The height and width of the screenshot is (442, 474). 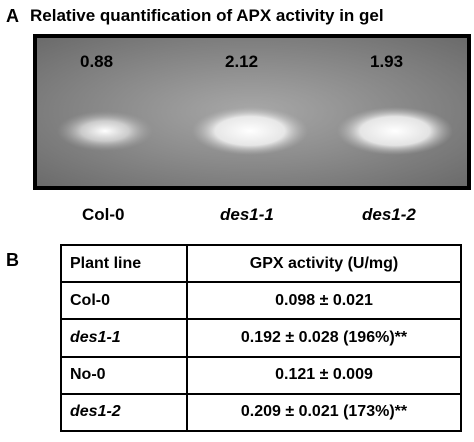 What do you see at coordinates (124, 338) in the screenshot?
I see `cell: des1-1` at bounding box center [124, 338].